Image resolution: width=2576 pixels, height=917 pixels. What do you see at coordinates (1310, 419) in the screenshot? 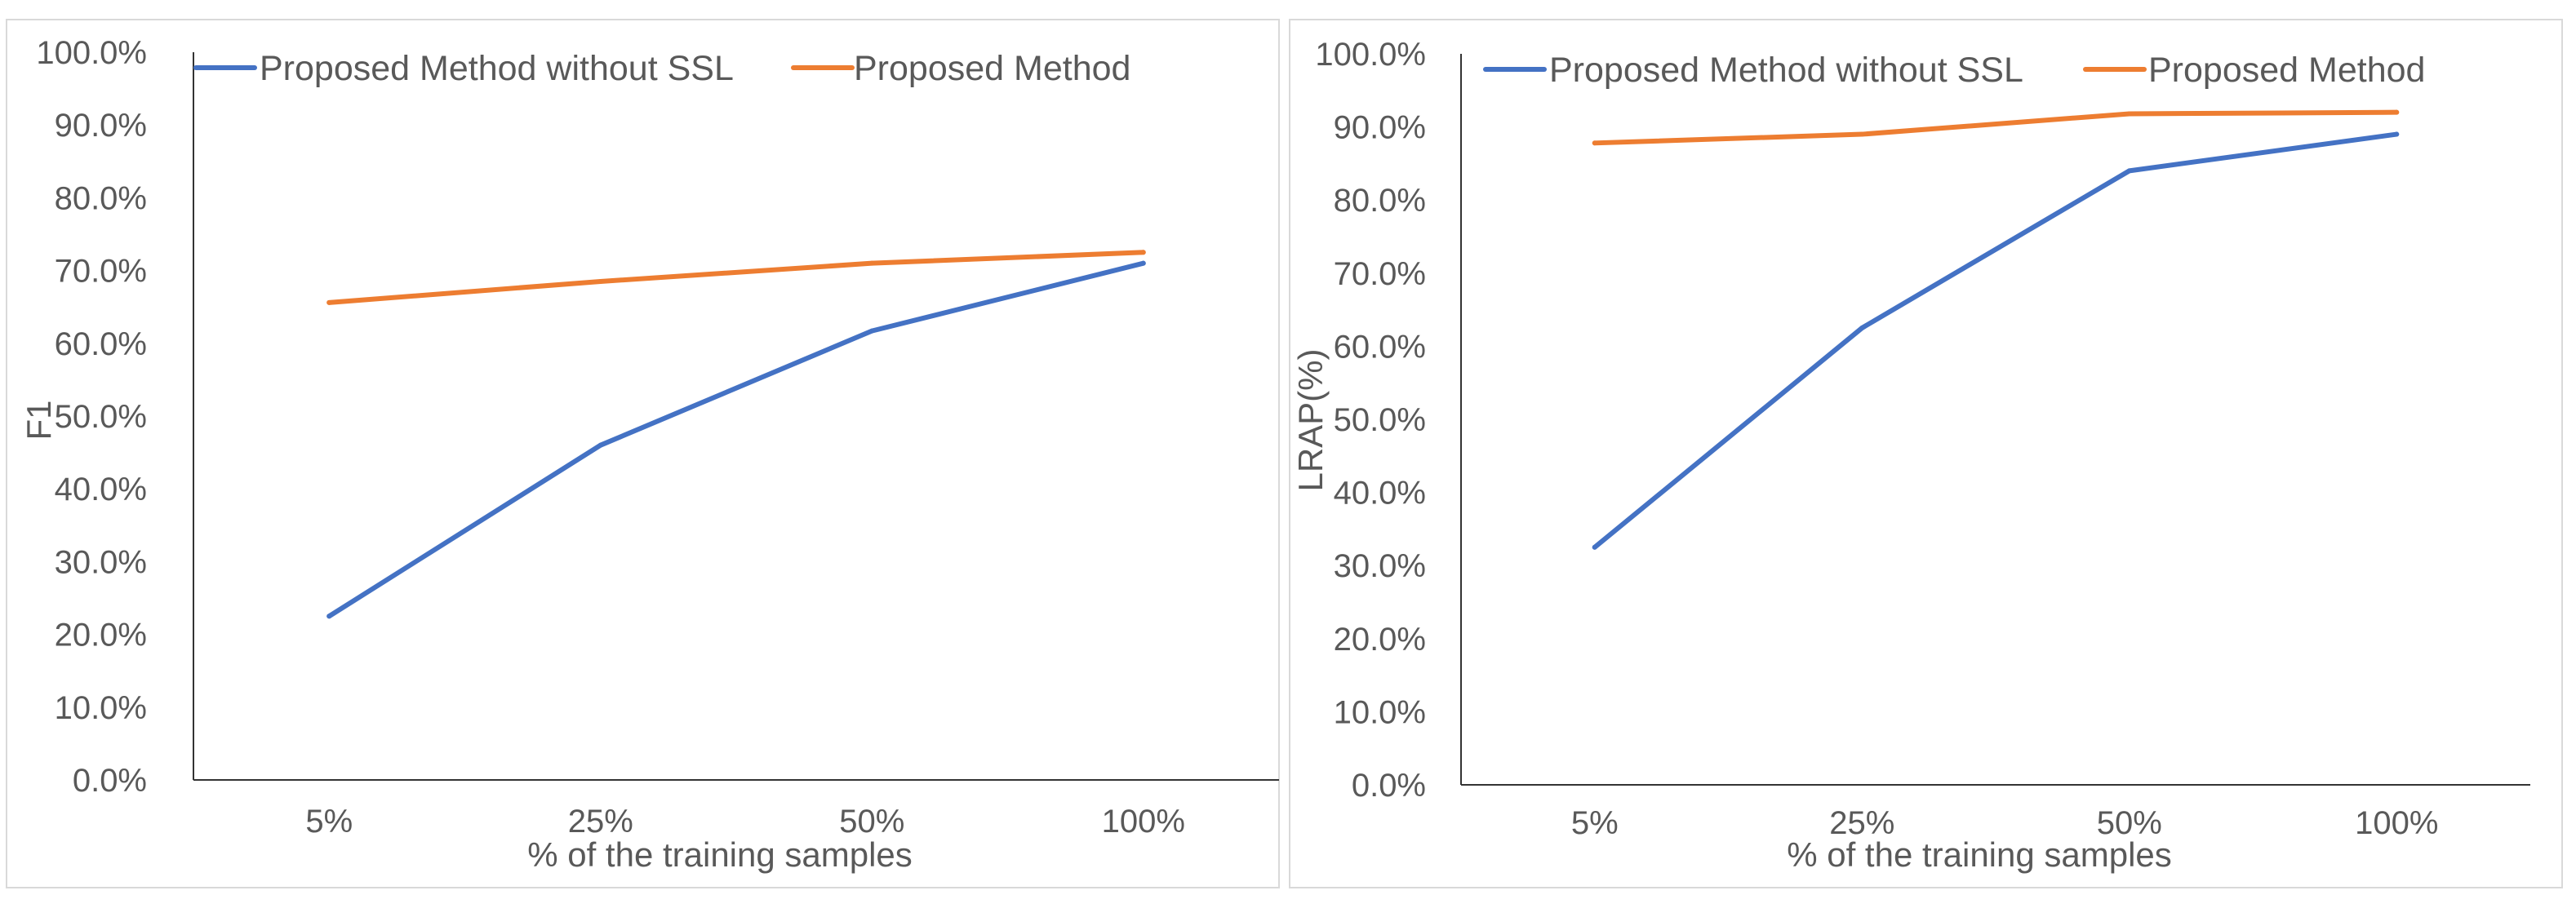
I see `y-axis-label: LRAP(%)` at bounding box center [1310, 419].